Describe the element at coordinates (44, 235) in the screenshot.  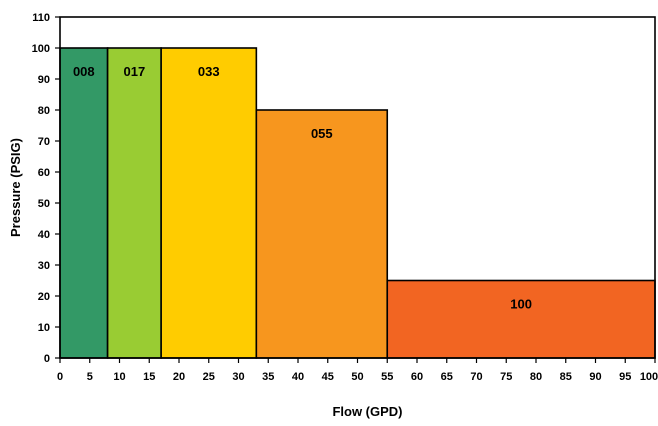
I see `y-tick-label: 40` at that location.